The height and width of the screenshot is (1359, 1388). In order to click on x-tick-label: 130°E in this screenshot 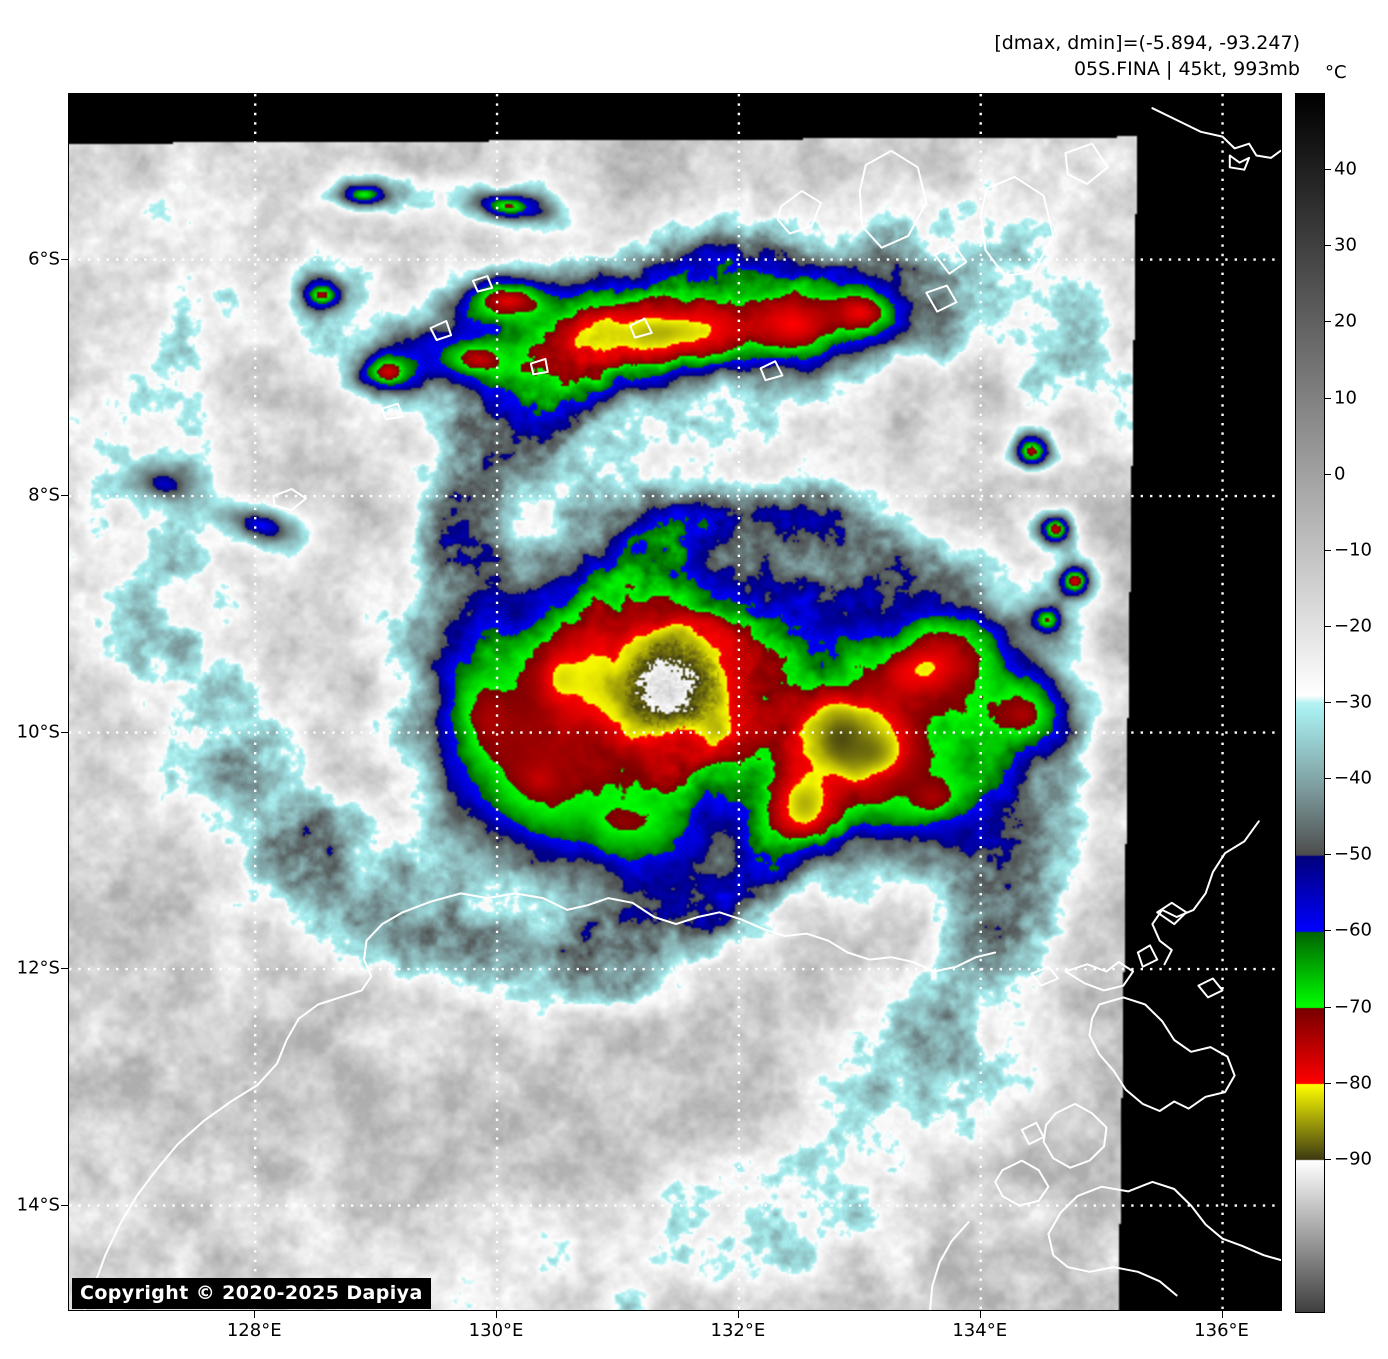, I will do `click(496, 1330)`.